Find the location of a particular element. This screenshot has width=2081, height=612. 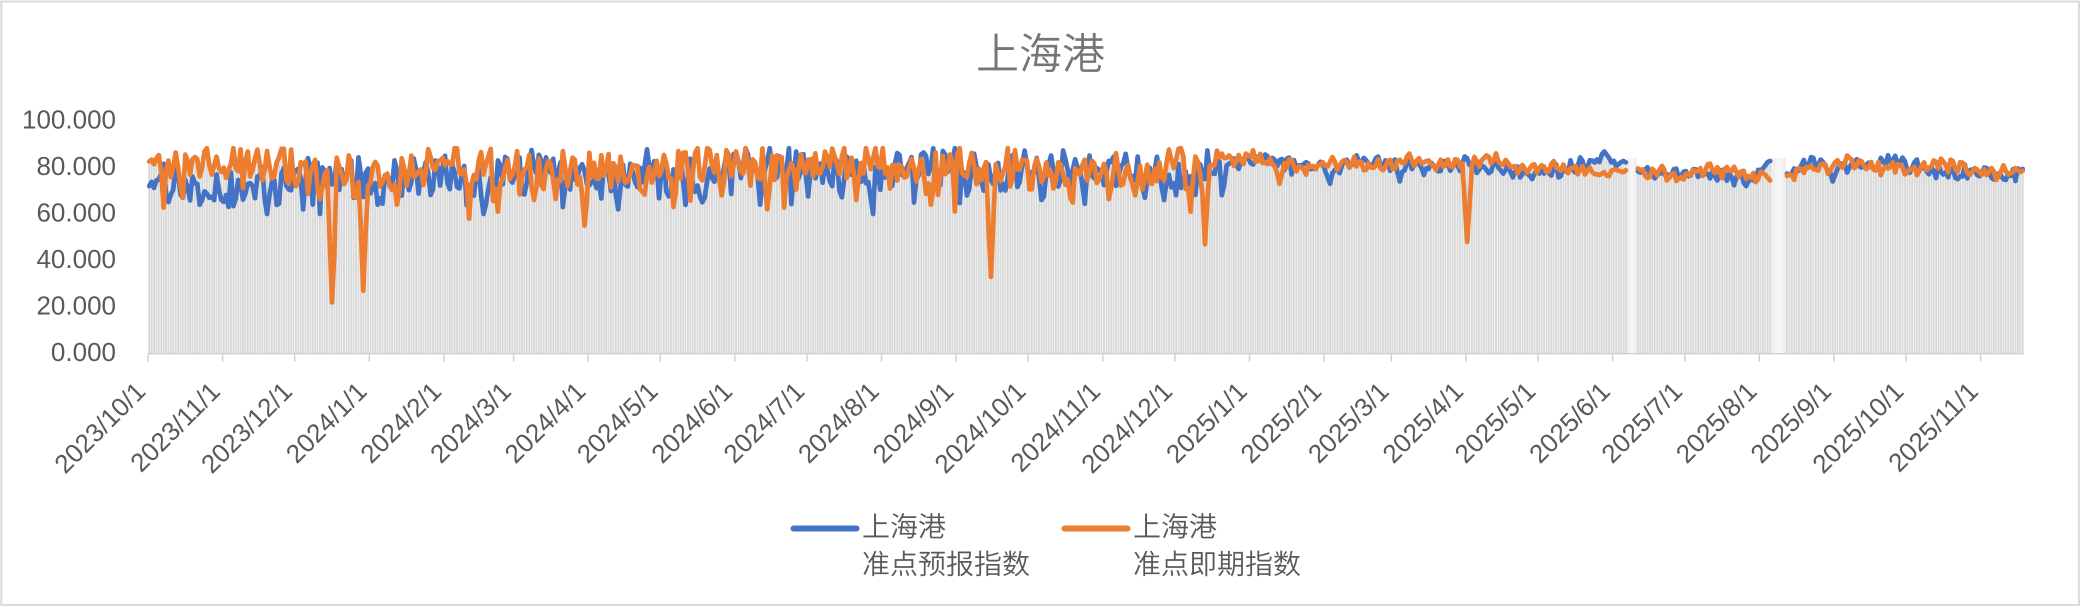

svg-text: 60.000 is located at coordinates (76, 213).